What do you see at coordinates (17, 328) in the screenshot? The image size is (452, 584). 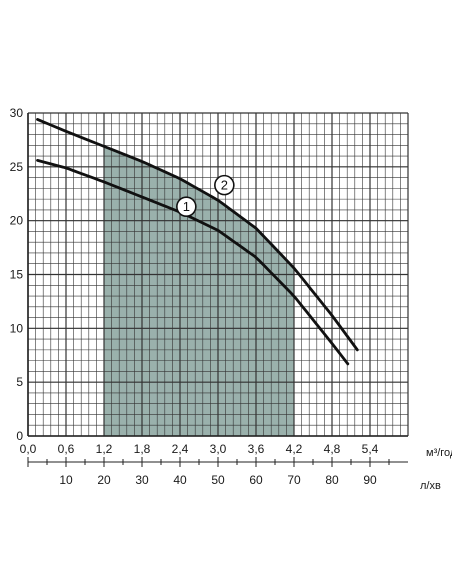 I see `y-tick-label: 10` at bounding box center [17, 328].